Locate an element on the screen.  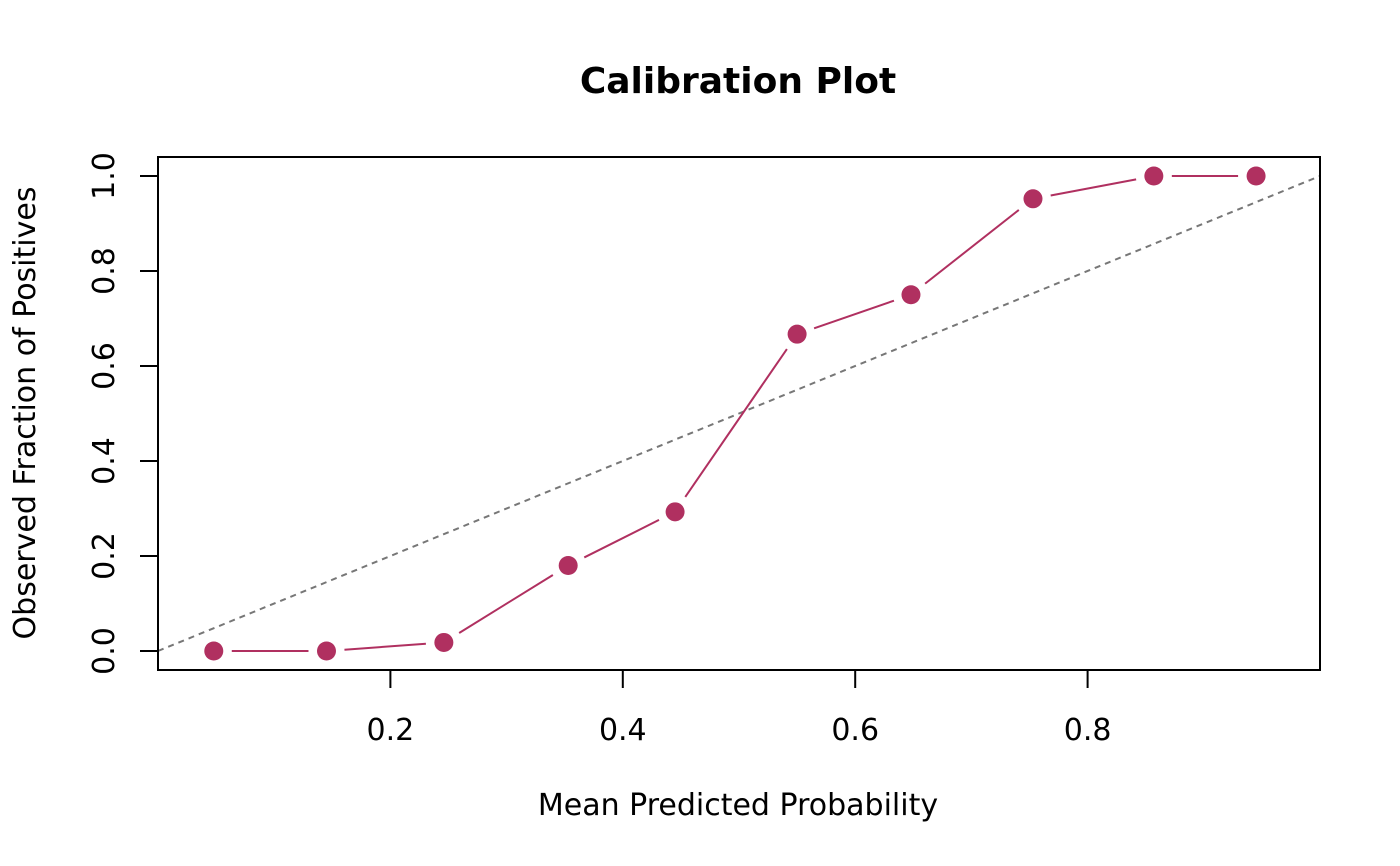
x-tick-label: 0.8 is located at coordinates (1088, 730).